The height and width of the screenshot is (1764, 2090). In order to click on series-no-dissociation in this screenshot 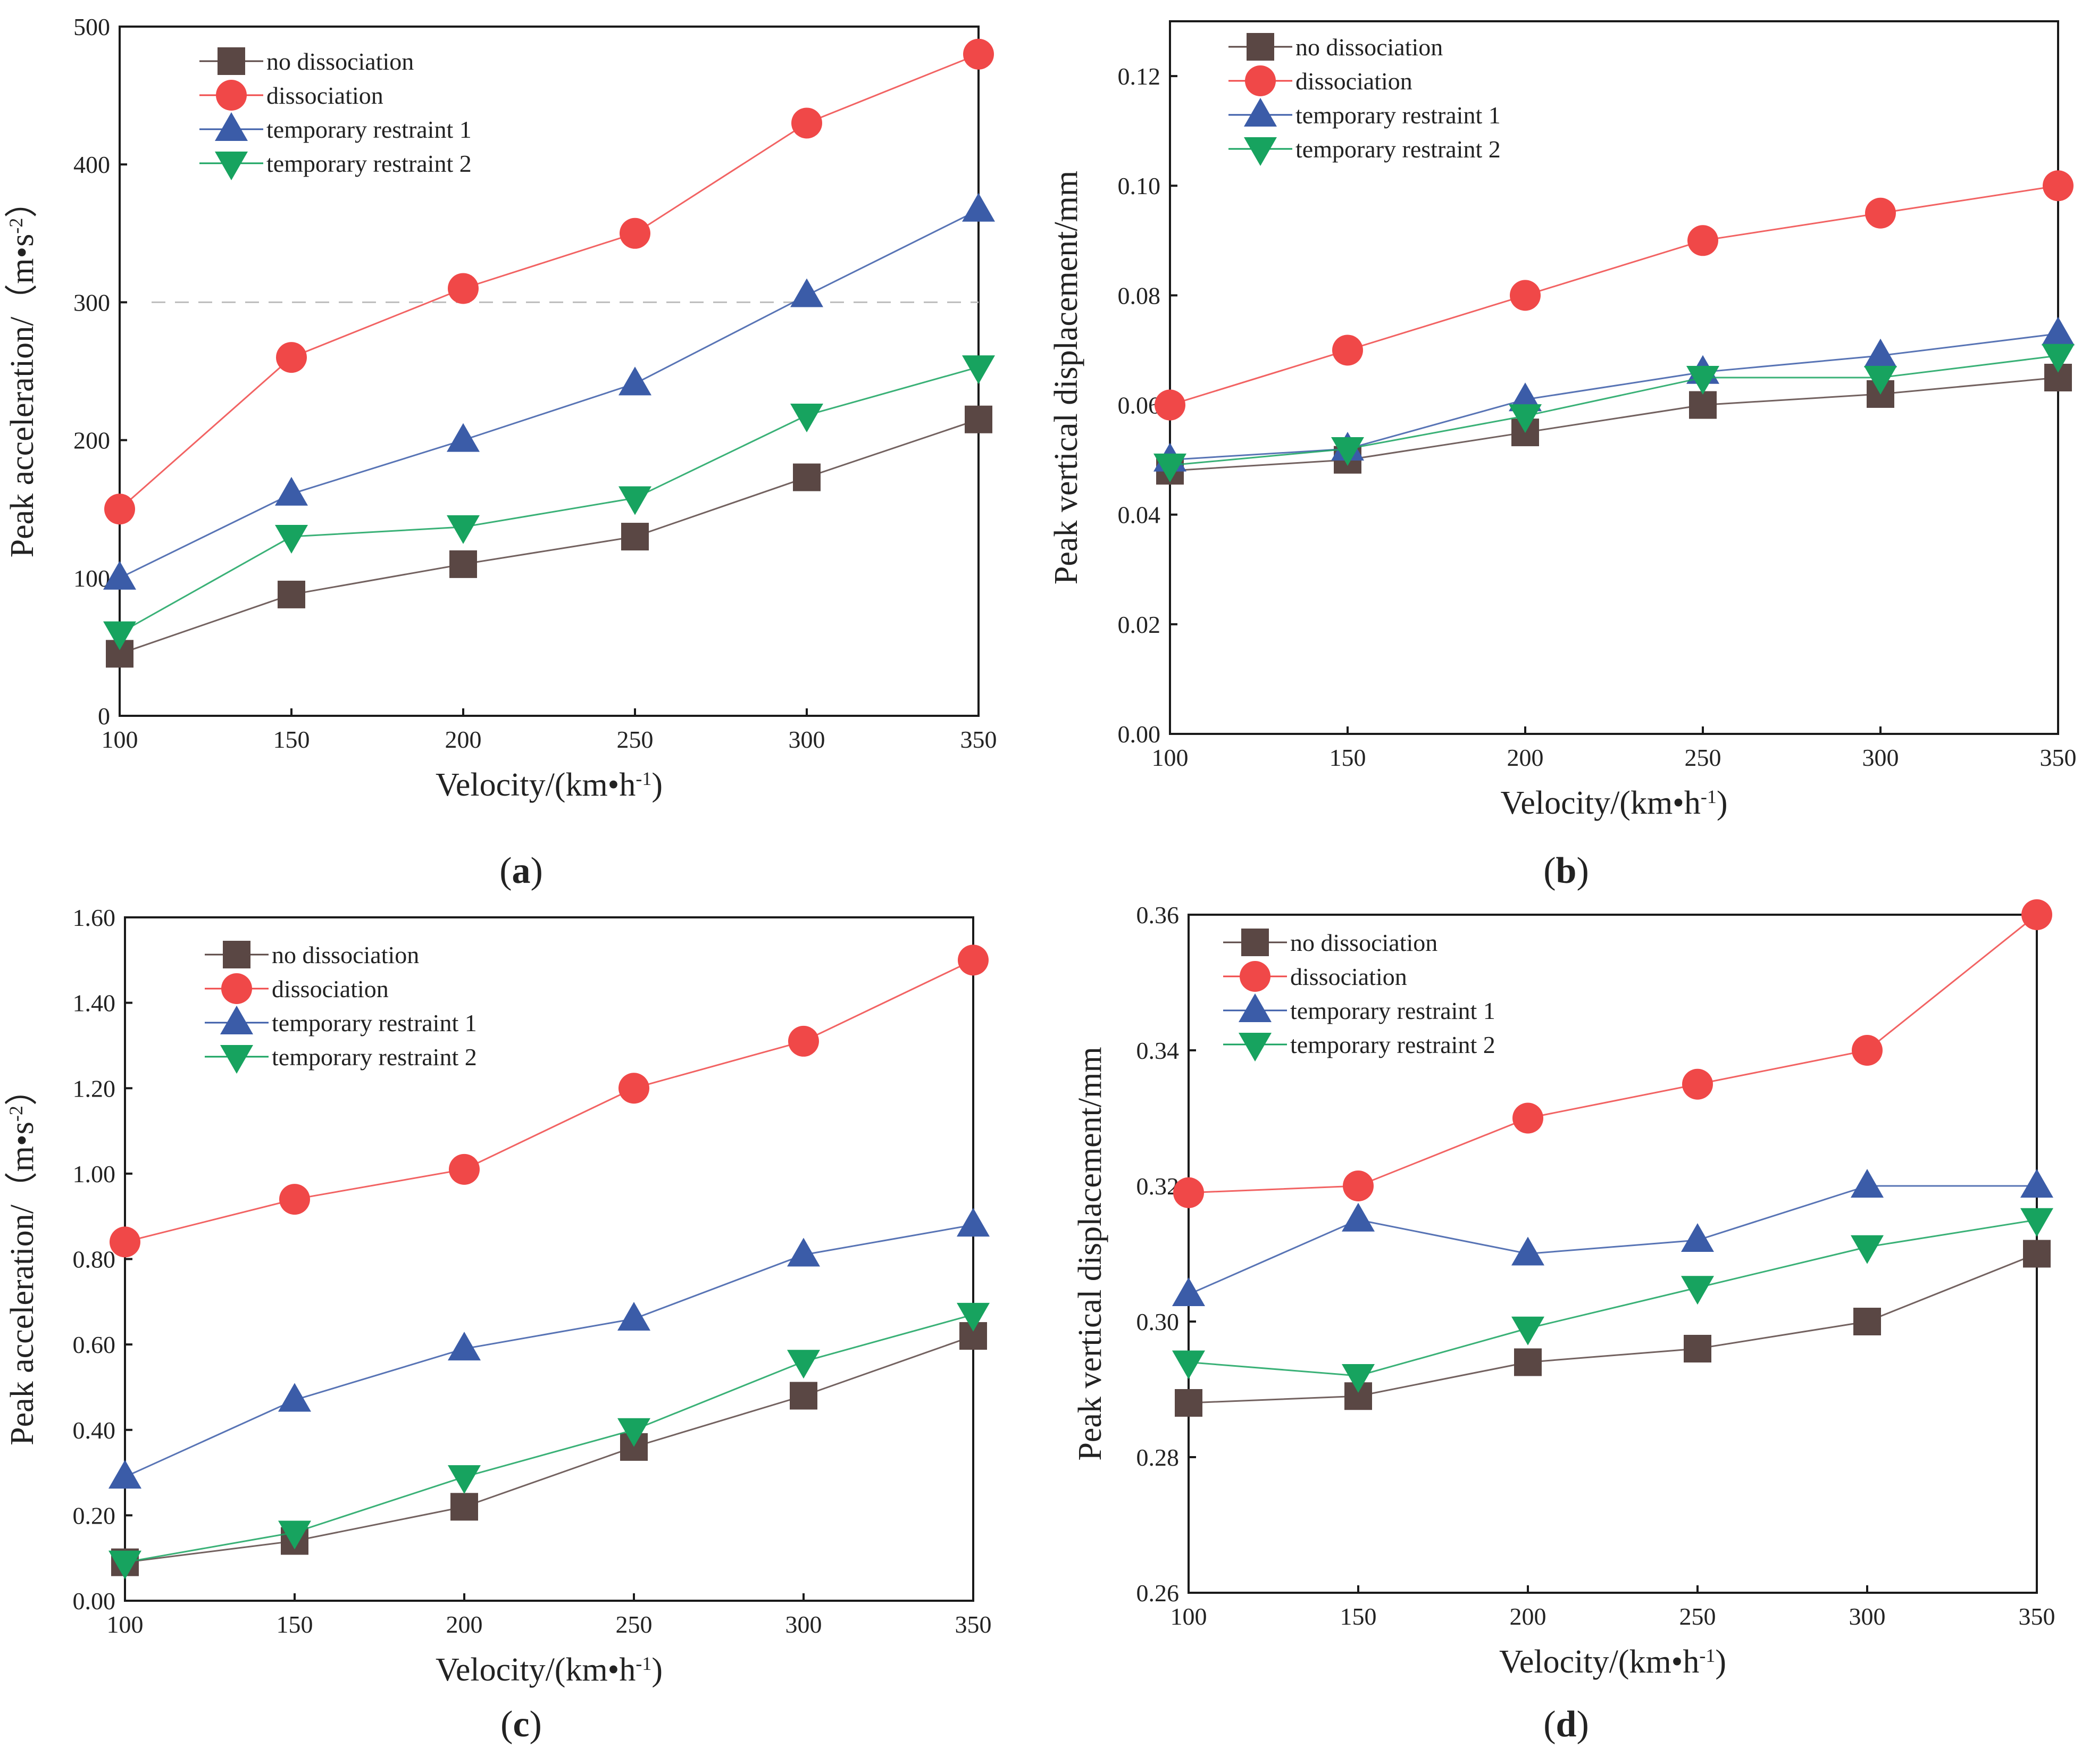, I will do `click(1614, 425)`.